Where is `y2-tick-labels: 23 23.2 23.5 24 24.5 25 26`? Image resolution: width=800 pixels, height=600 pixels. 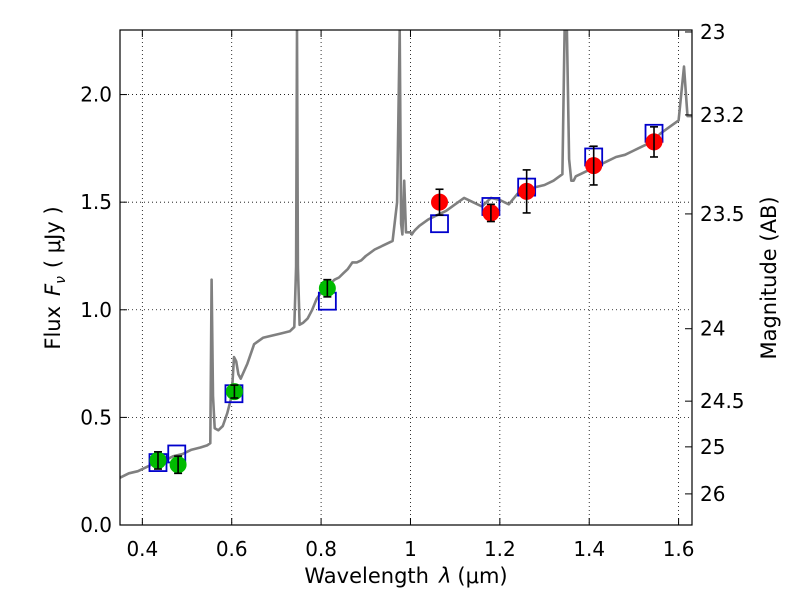 y2-tick-labels: 23 23.2 23.5 24 24.5 25 26 is located at coordinates (722, 263).